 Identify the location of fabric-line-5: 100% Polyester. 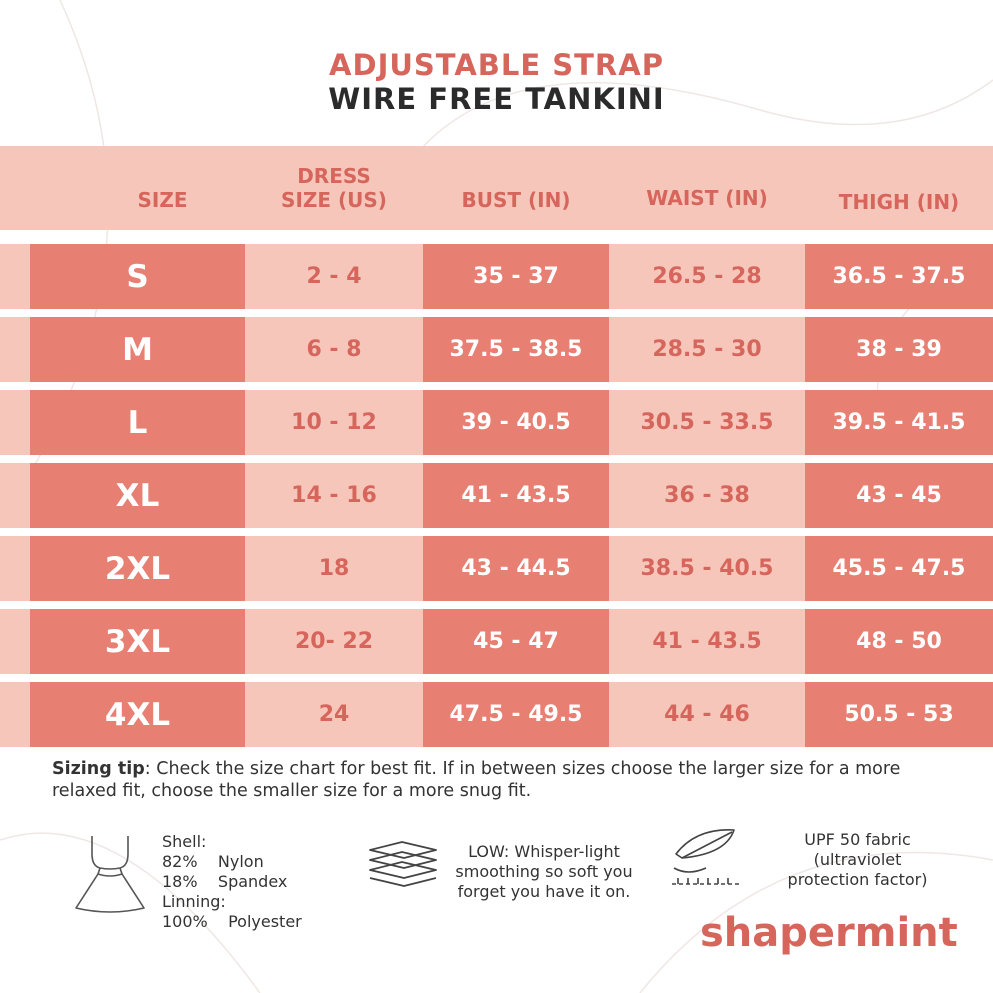
(232, 921).